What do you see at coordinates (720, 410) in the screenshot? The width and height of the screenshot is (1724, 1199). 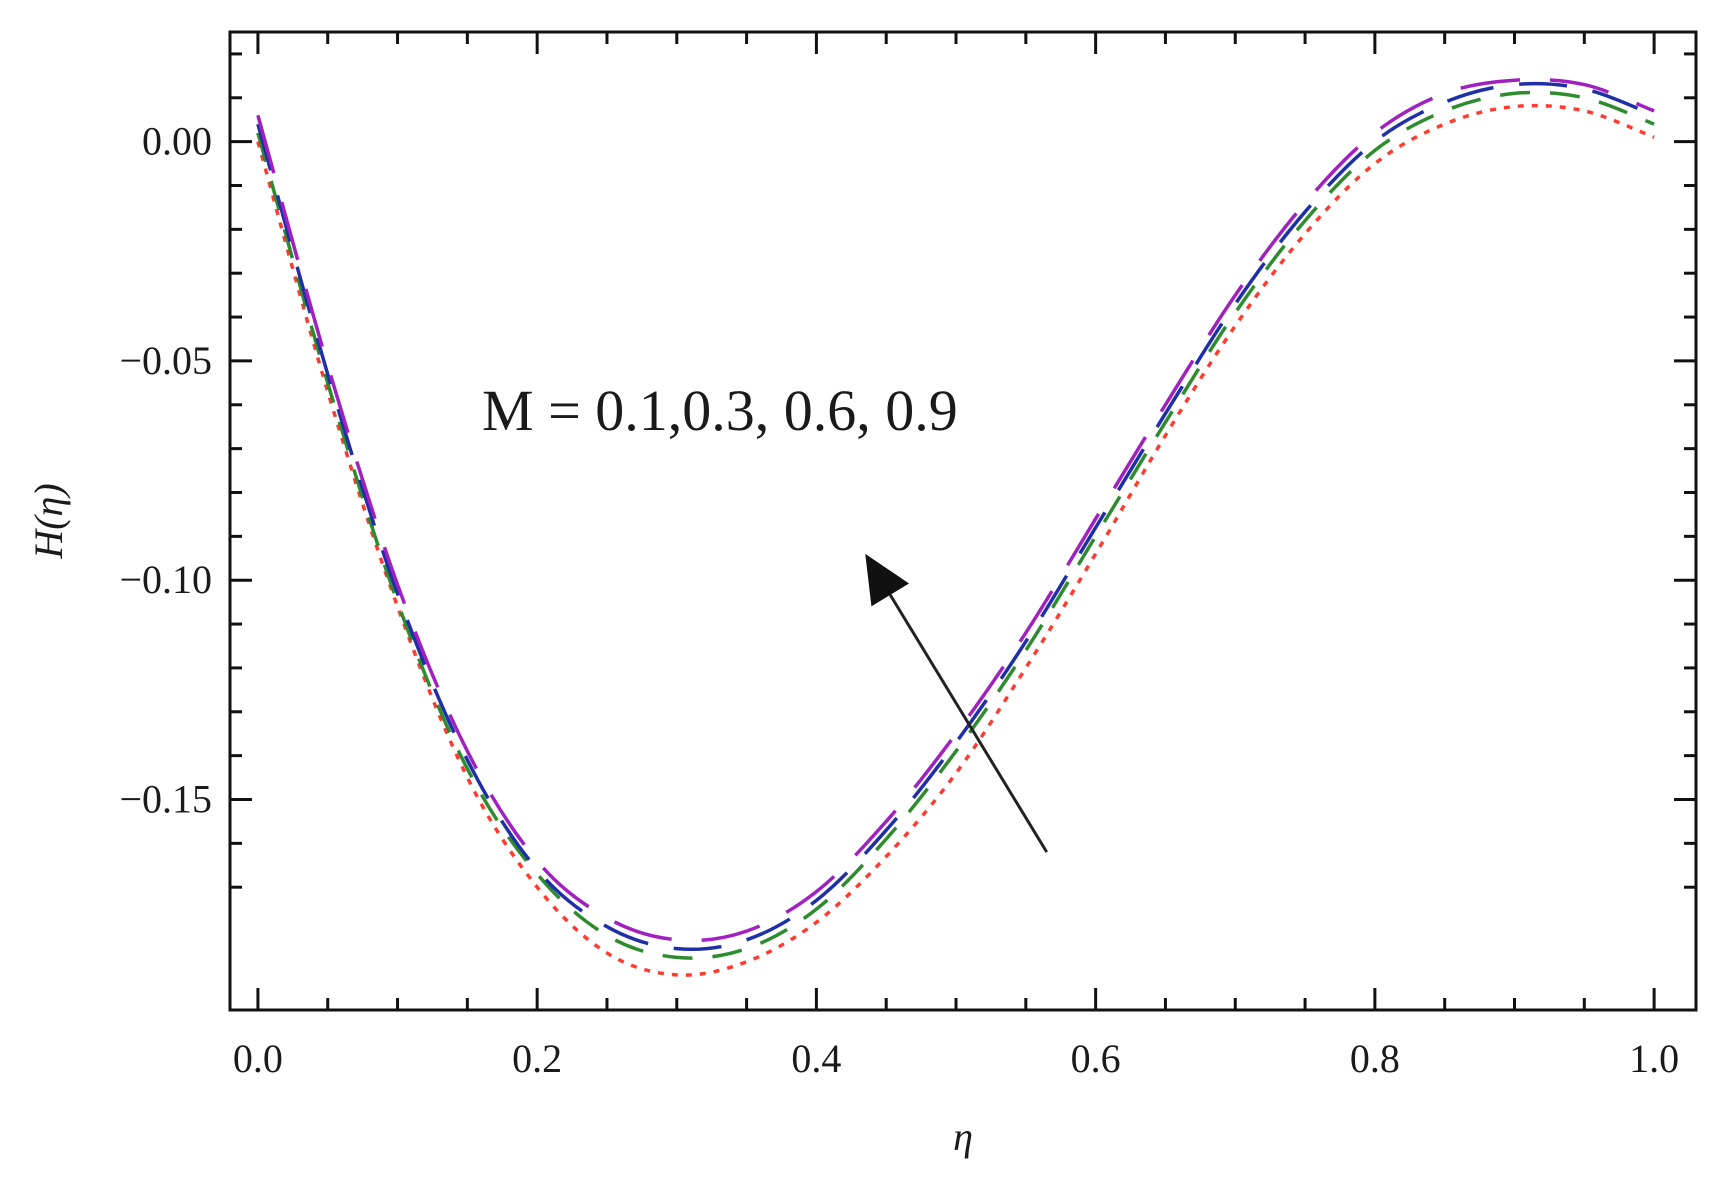 I see `annotation-label: M = 0.1,0.3, 0.6, 0.9` at bounding box center [720, 410].